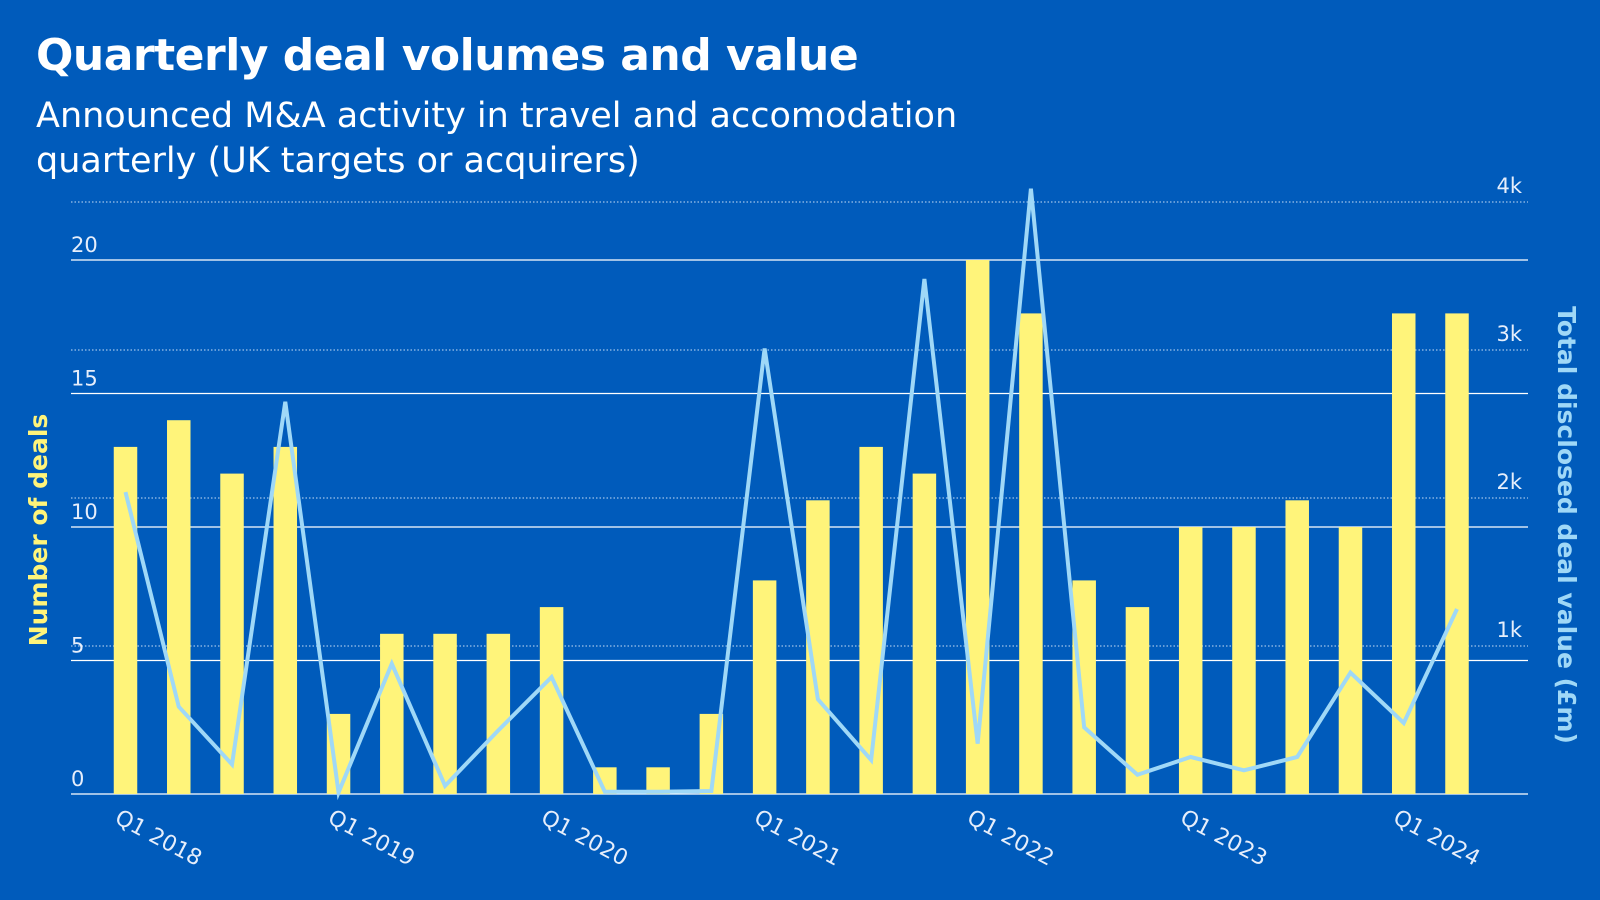 The width and height of the screenshot is (1600, 900). Describe the element at coordinates (447, 55) in the screenshot. I see `chart-title: Quarterly deal volumes and value` at that location.